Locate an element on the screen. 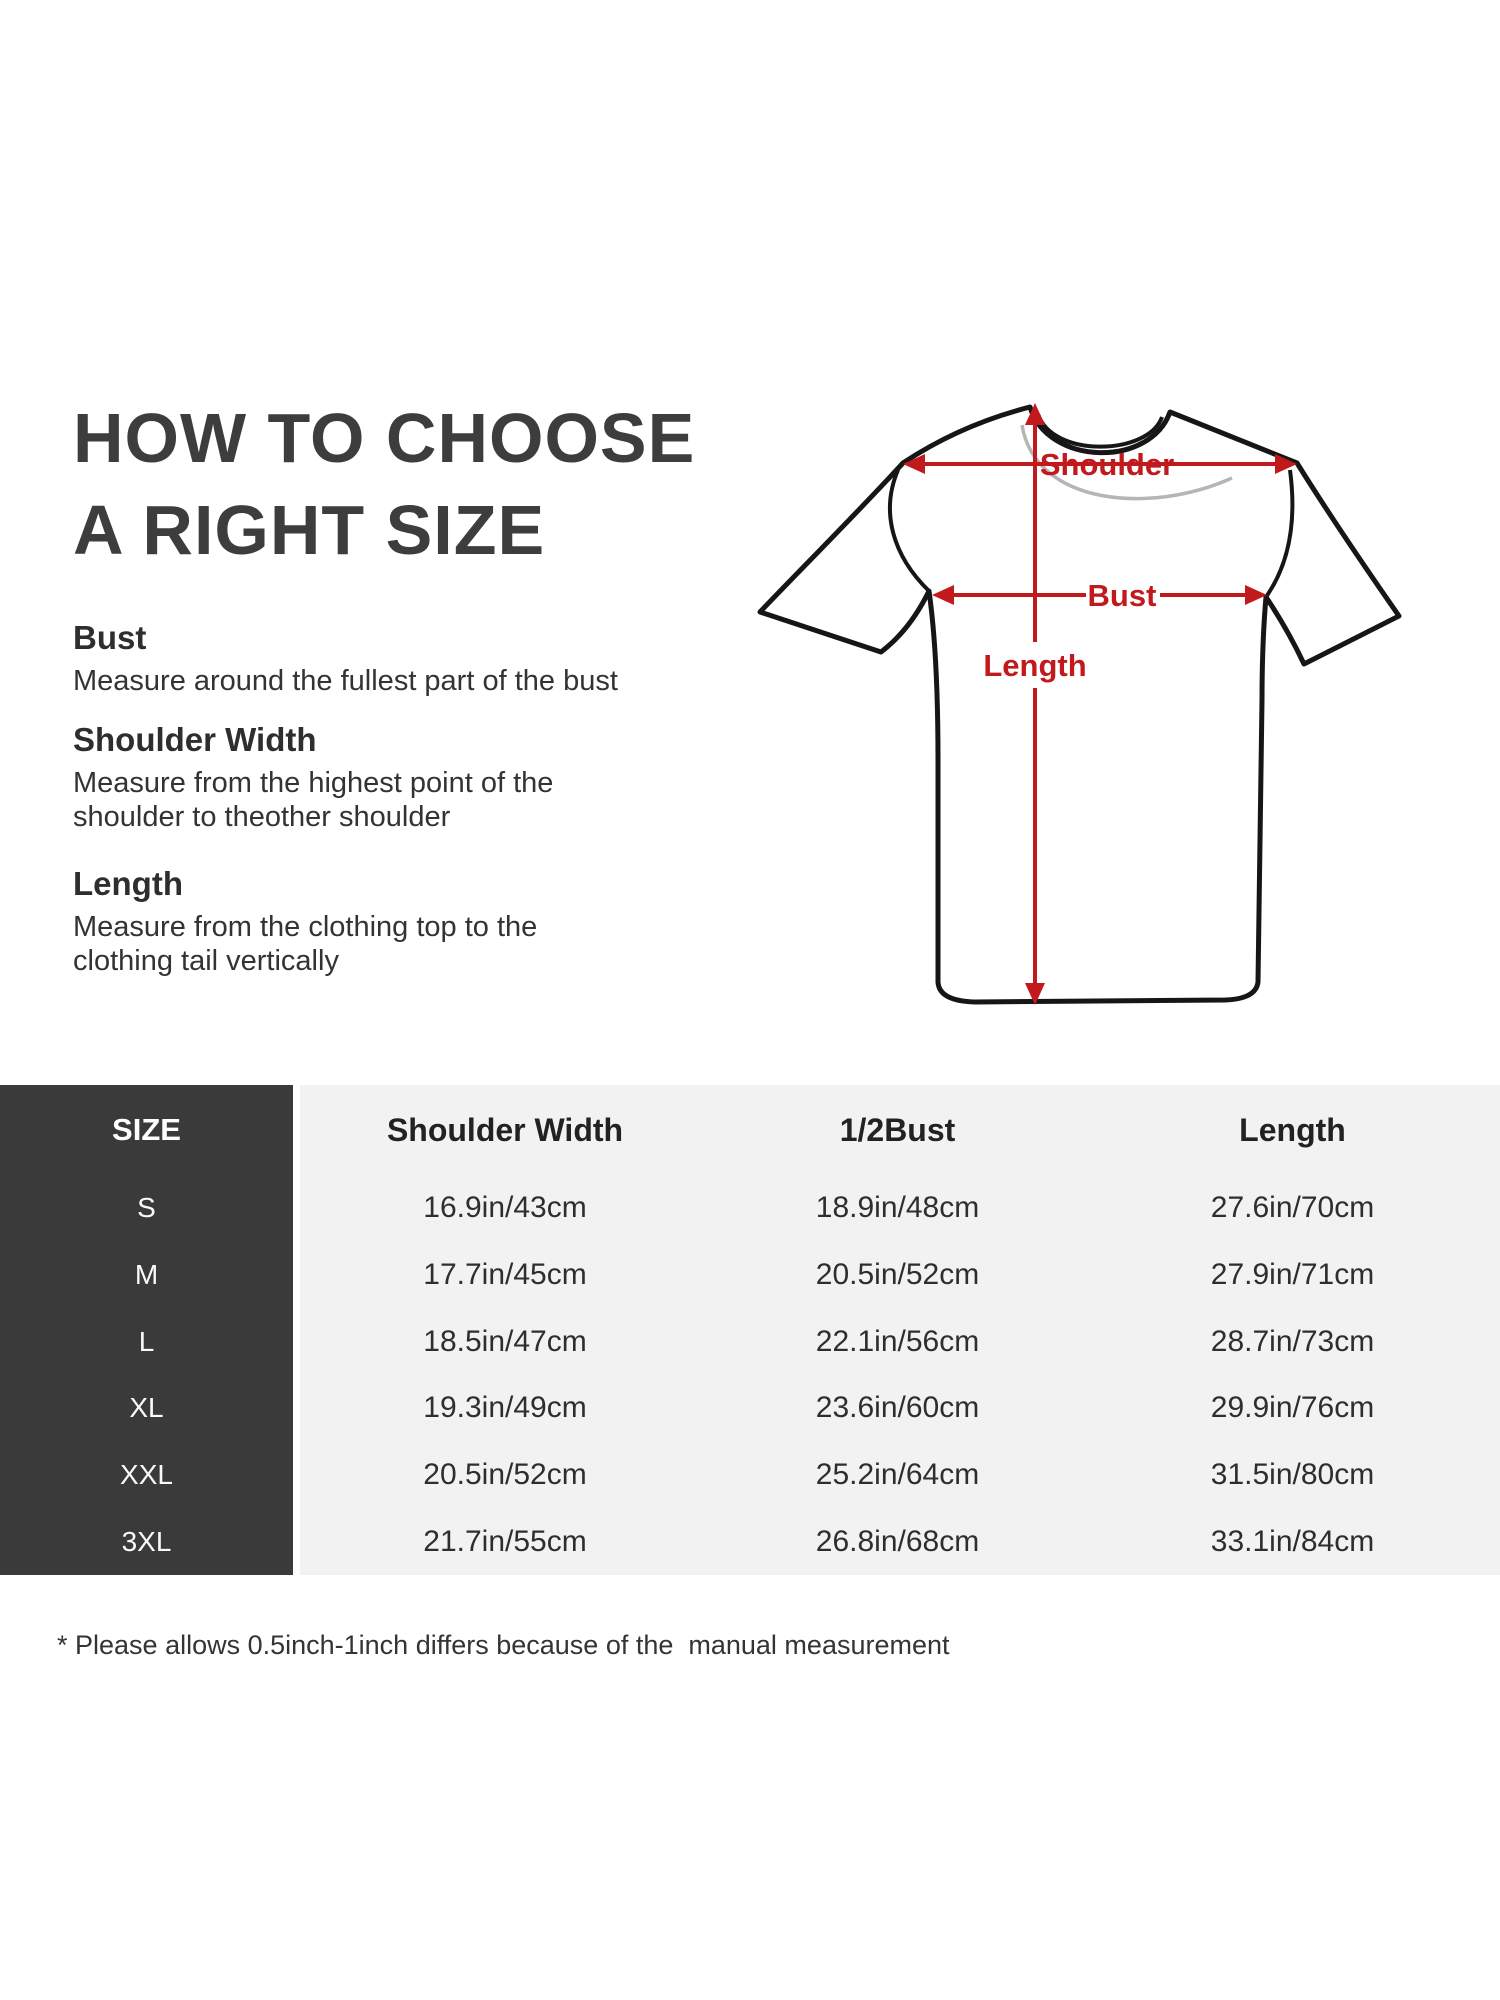  size-table-row-l-bust: 22.1in/56cm is located at coordinates (897, 1341).